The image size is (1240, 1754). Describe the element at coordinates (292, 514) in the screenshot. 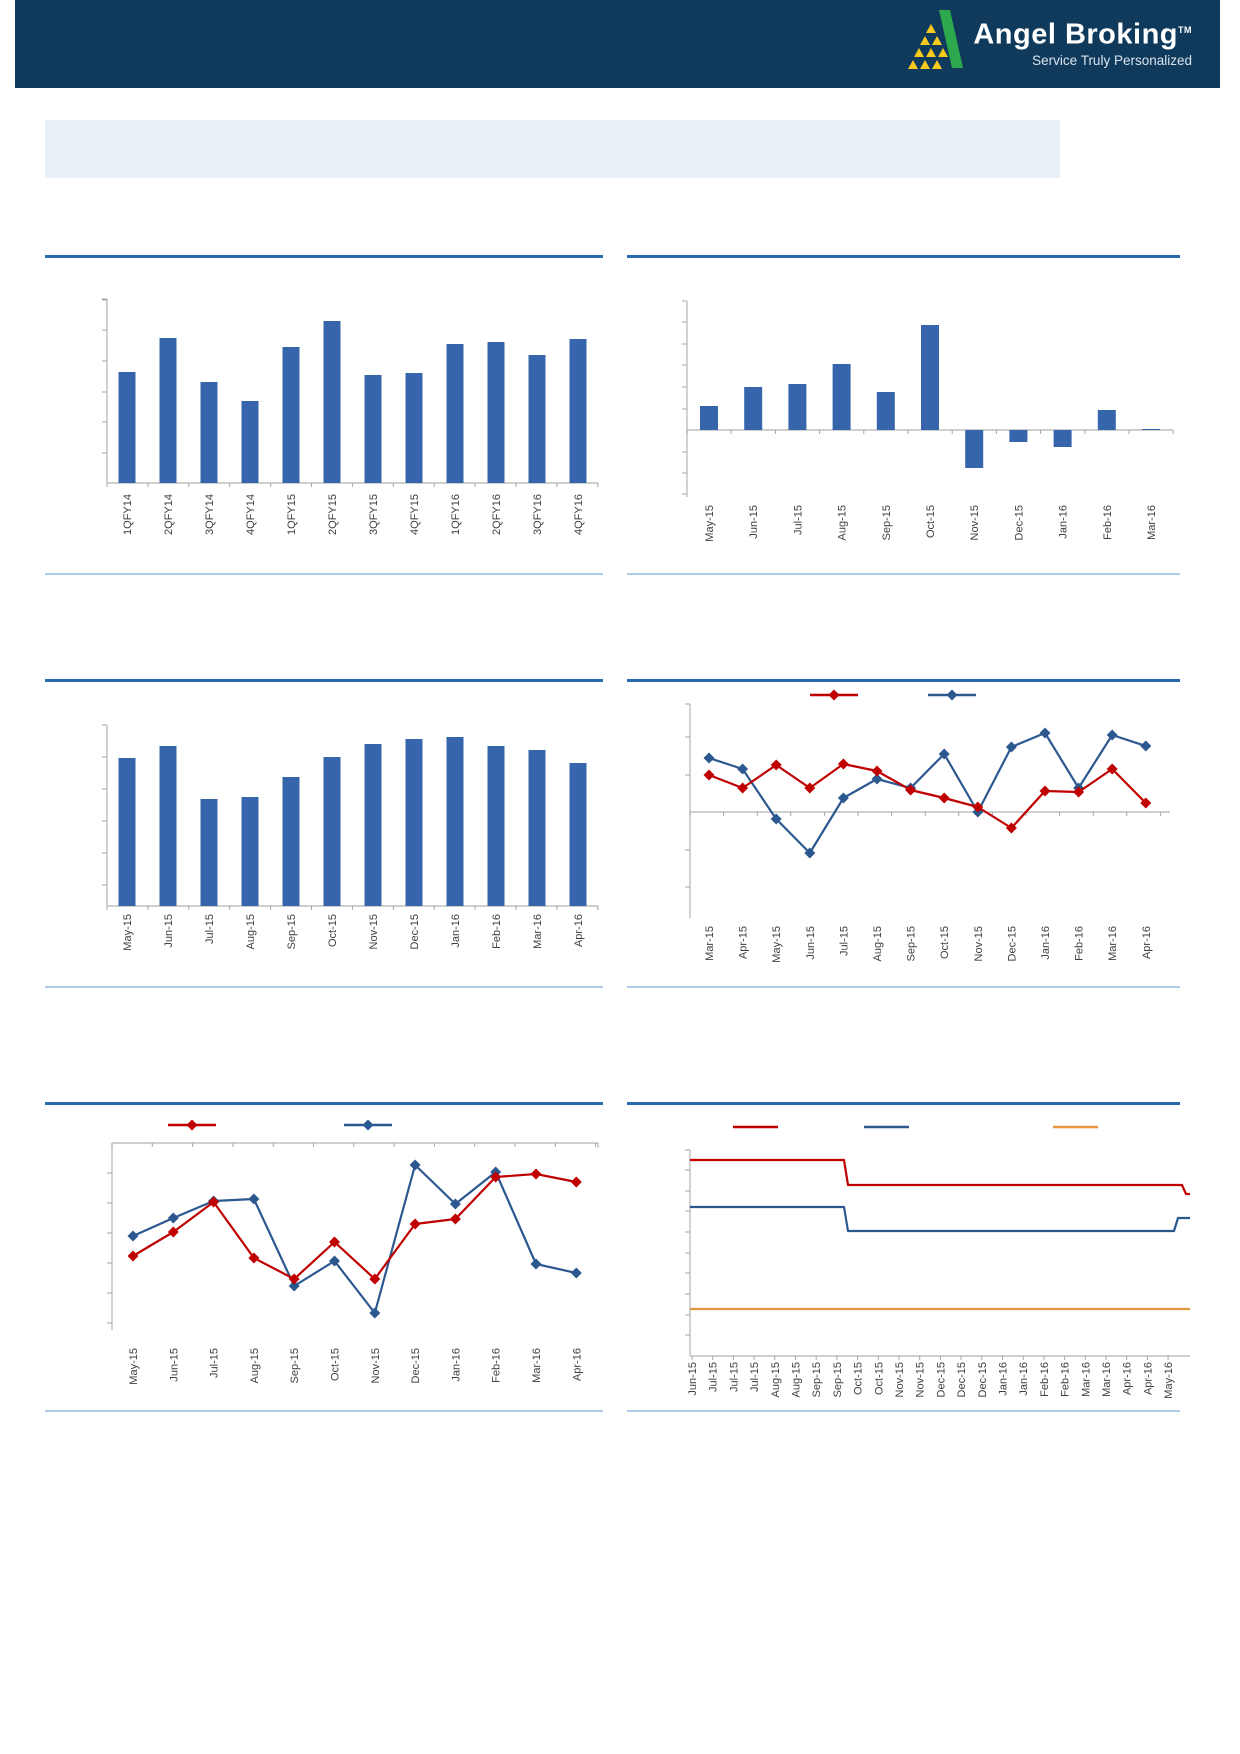

I see `x-axis-label: 1QFY15` at that location.